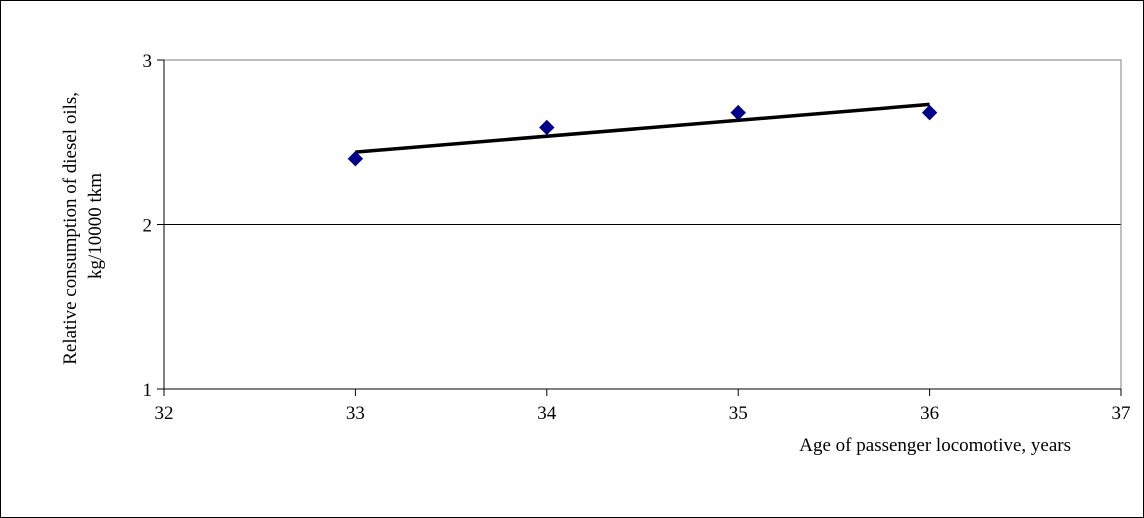  Describe the element at coordinates (70, 228) in the screenshot. I see `y-axis-title-line-1: Relative consumption of diesel oils,` at that location.